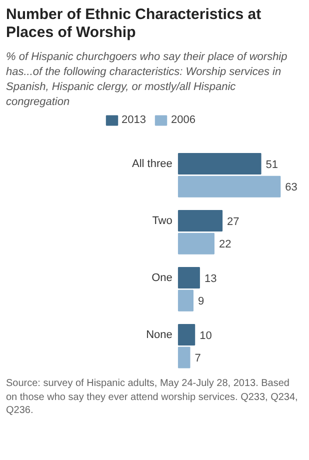 This screenshot has height=460, width=309. What do you see at coordinates (291, 188) in the screenshot?
I see `data-label: 63` at bounding box center [291, 188].